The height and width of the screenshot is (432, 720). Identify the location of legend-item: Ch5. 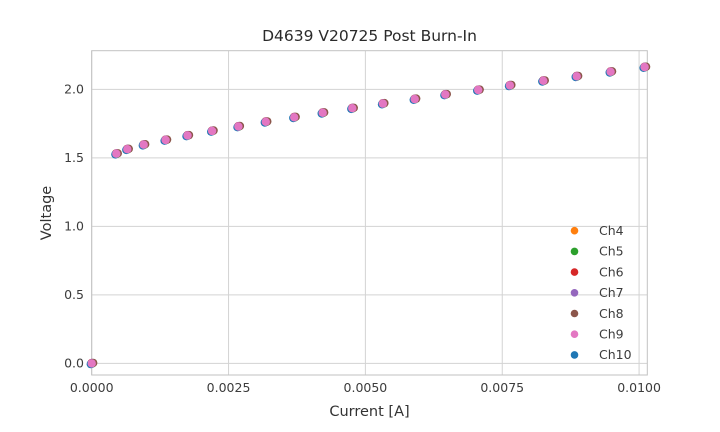
(597, 251).